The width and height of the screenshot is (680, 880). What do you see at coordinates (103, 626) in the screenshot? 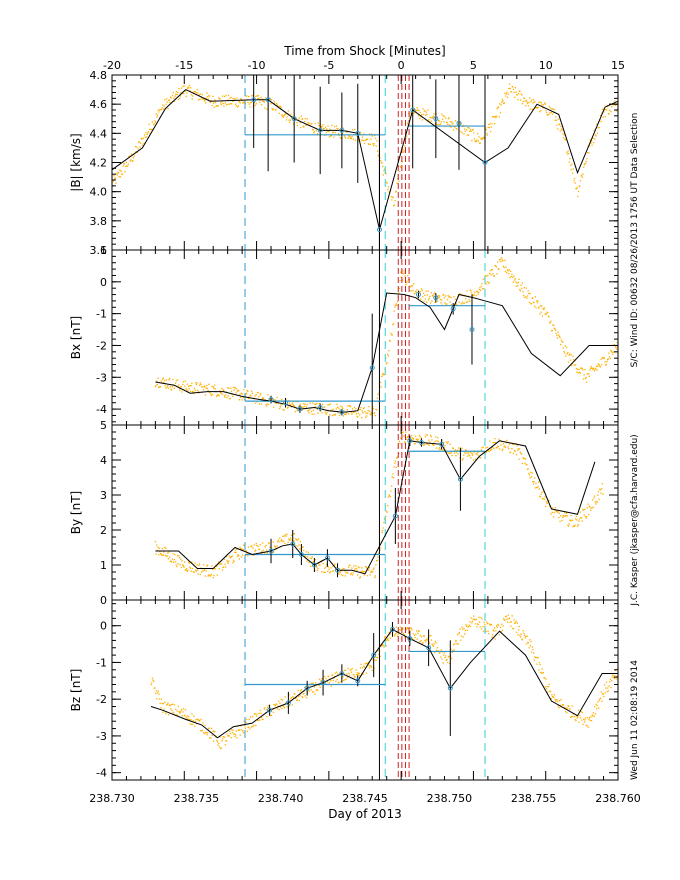
I see `y-tick-label: 0` at bounding box center [103, 626].